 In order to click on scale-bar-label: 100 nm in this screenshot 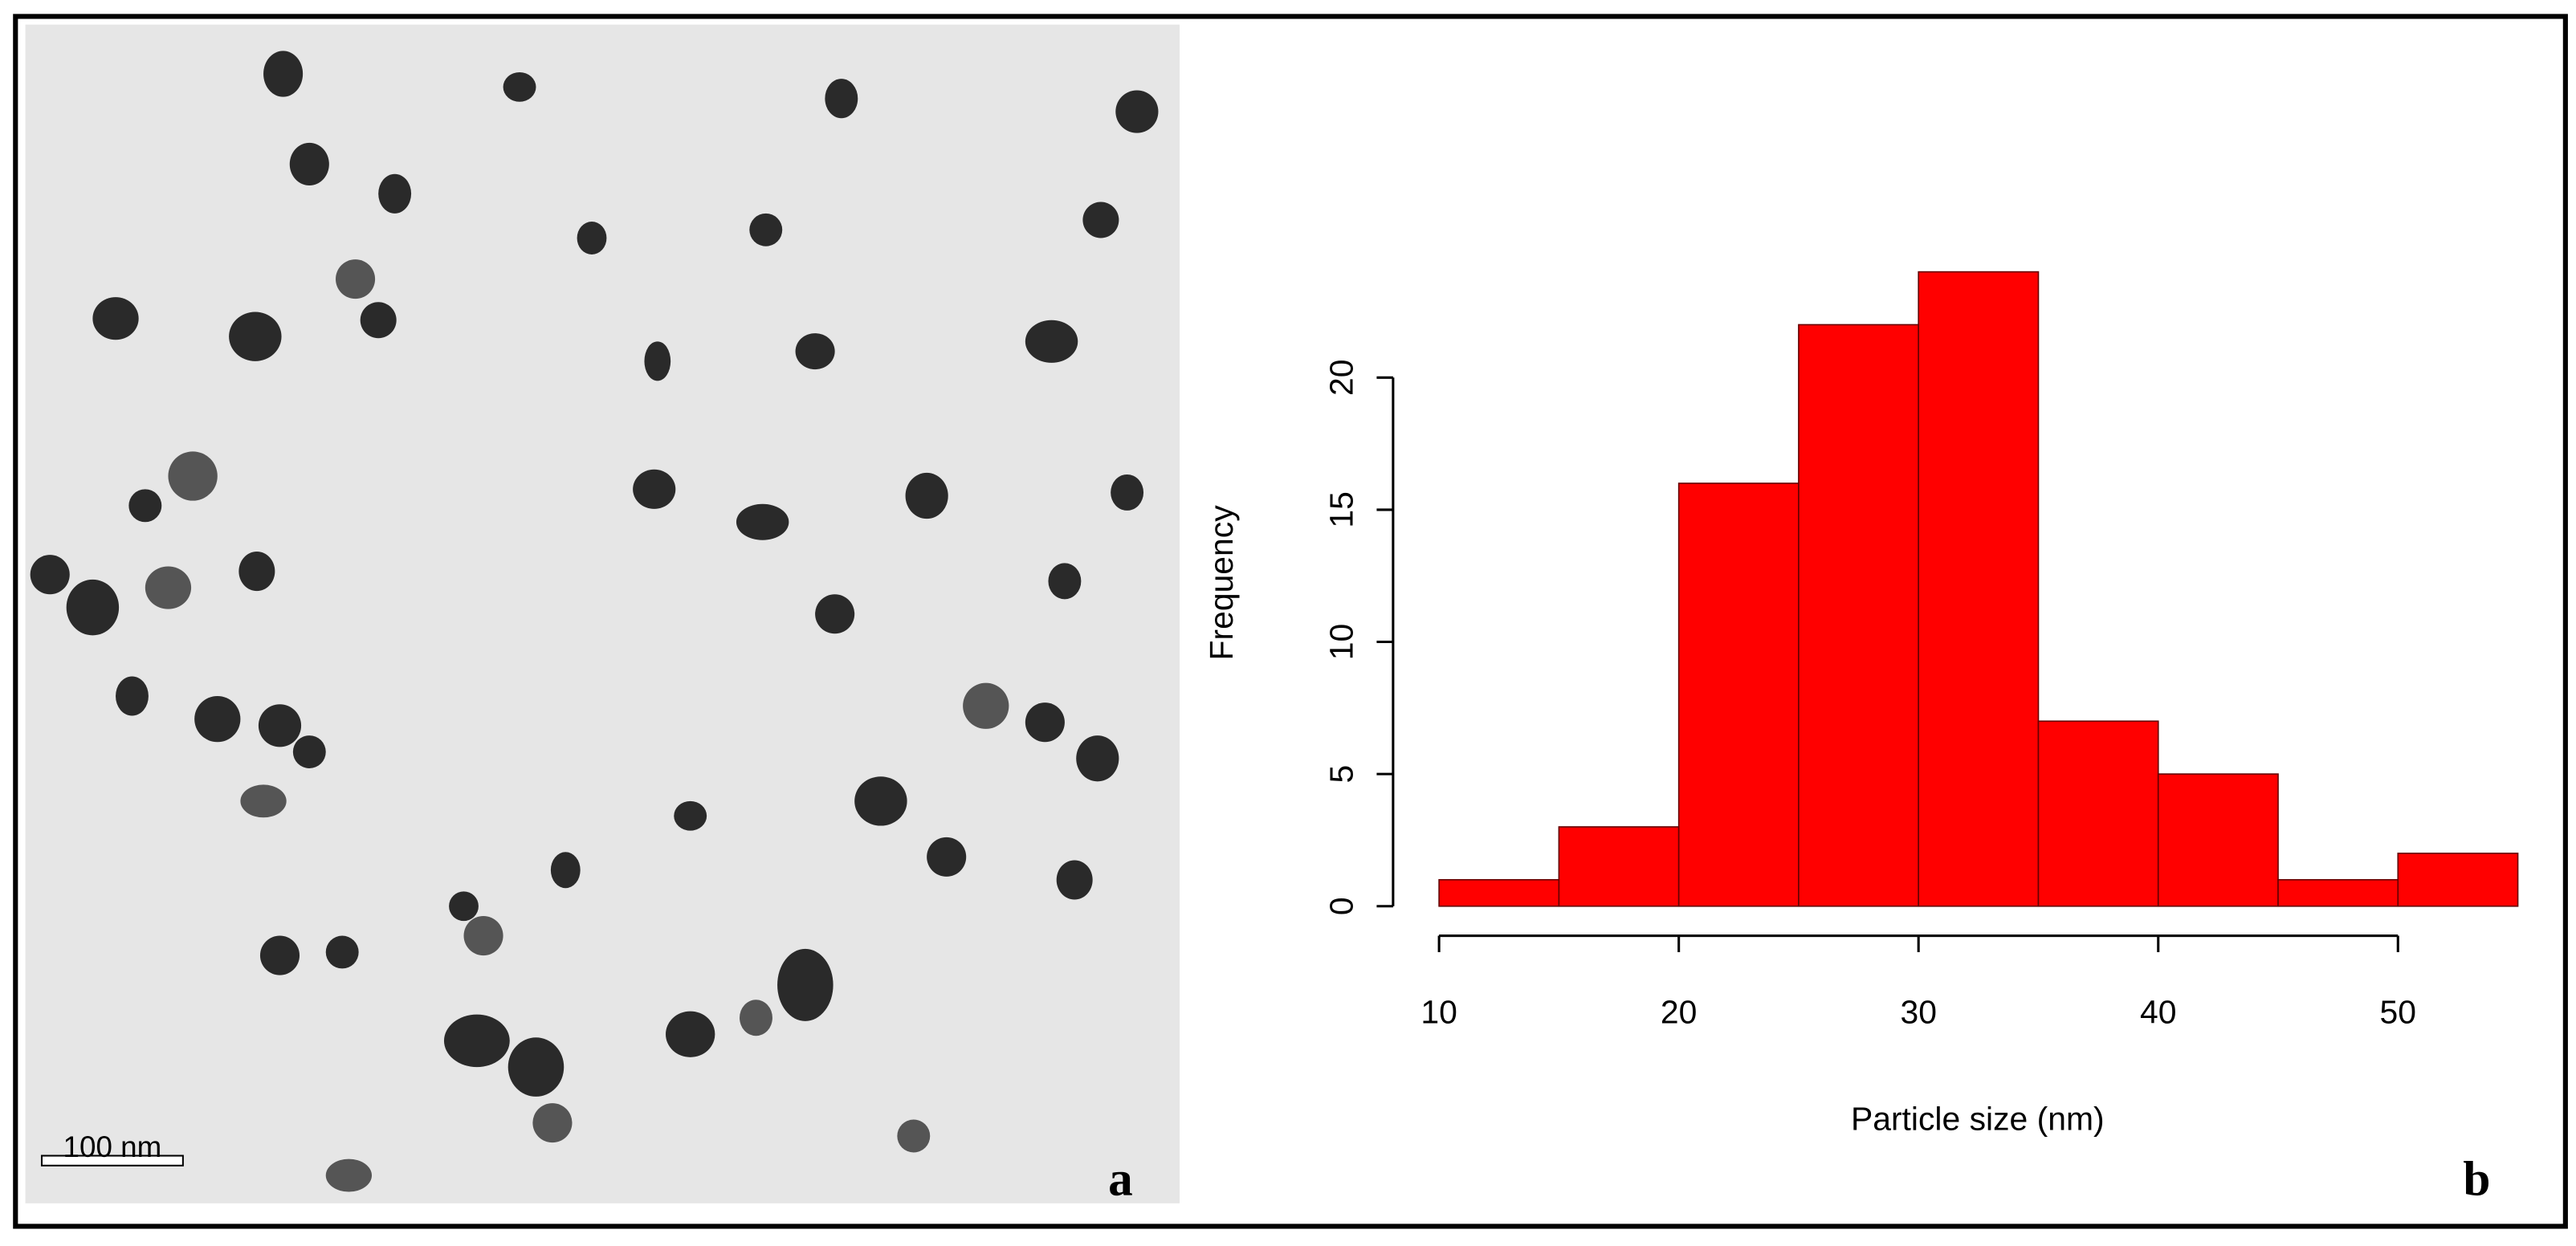, I will do `click(112, 1146)`.